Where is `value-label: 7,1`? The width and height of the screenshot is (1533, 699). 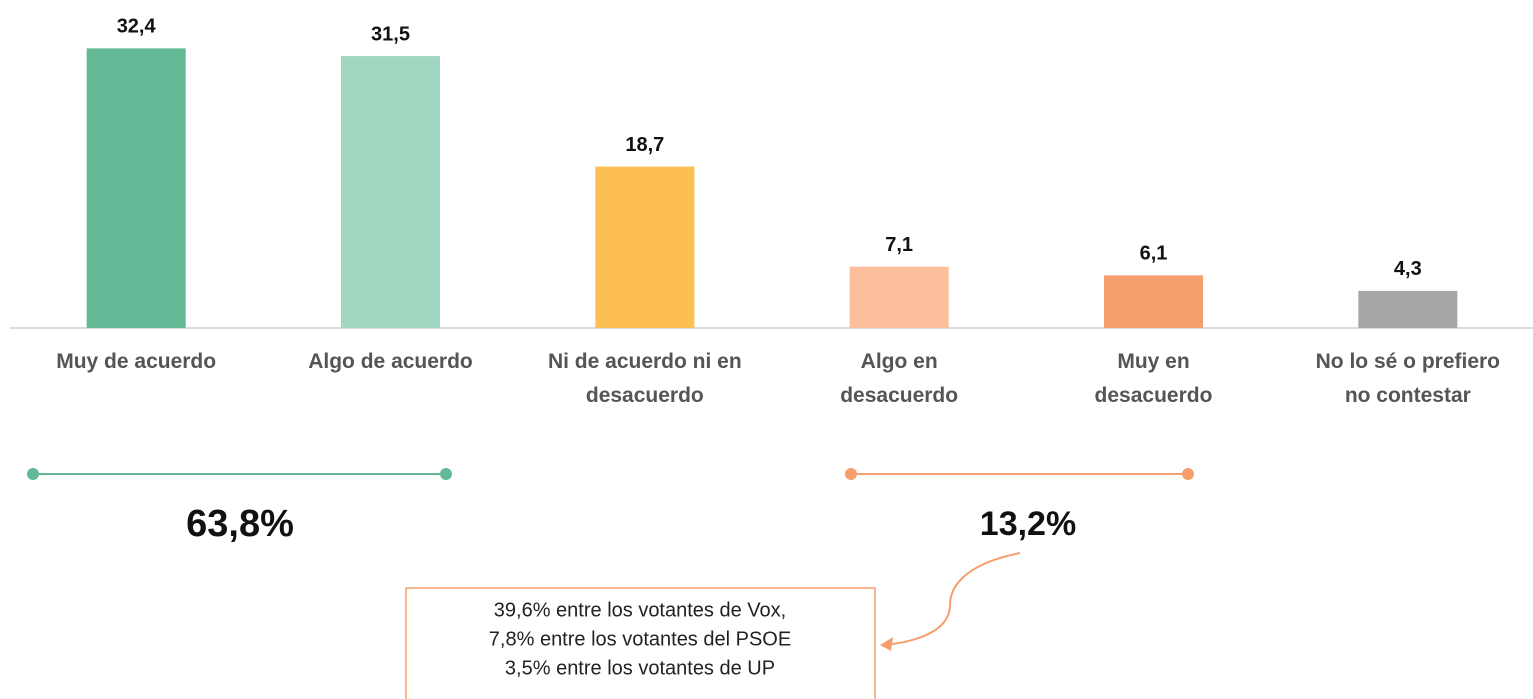 value-label: 7,1 is located at coordinates (899, 245).